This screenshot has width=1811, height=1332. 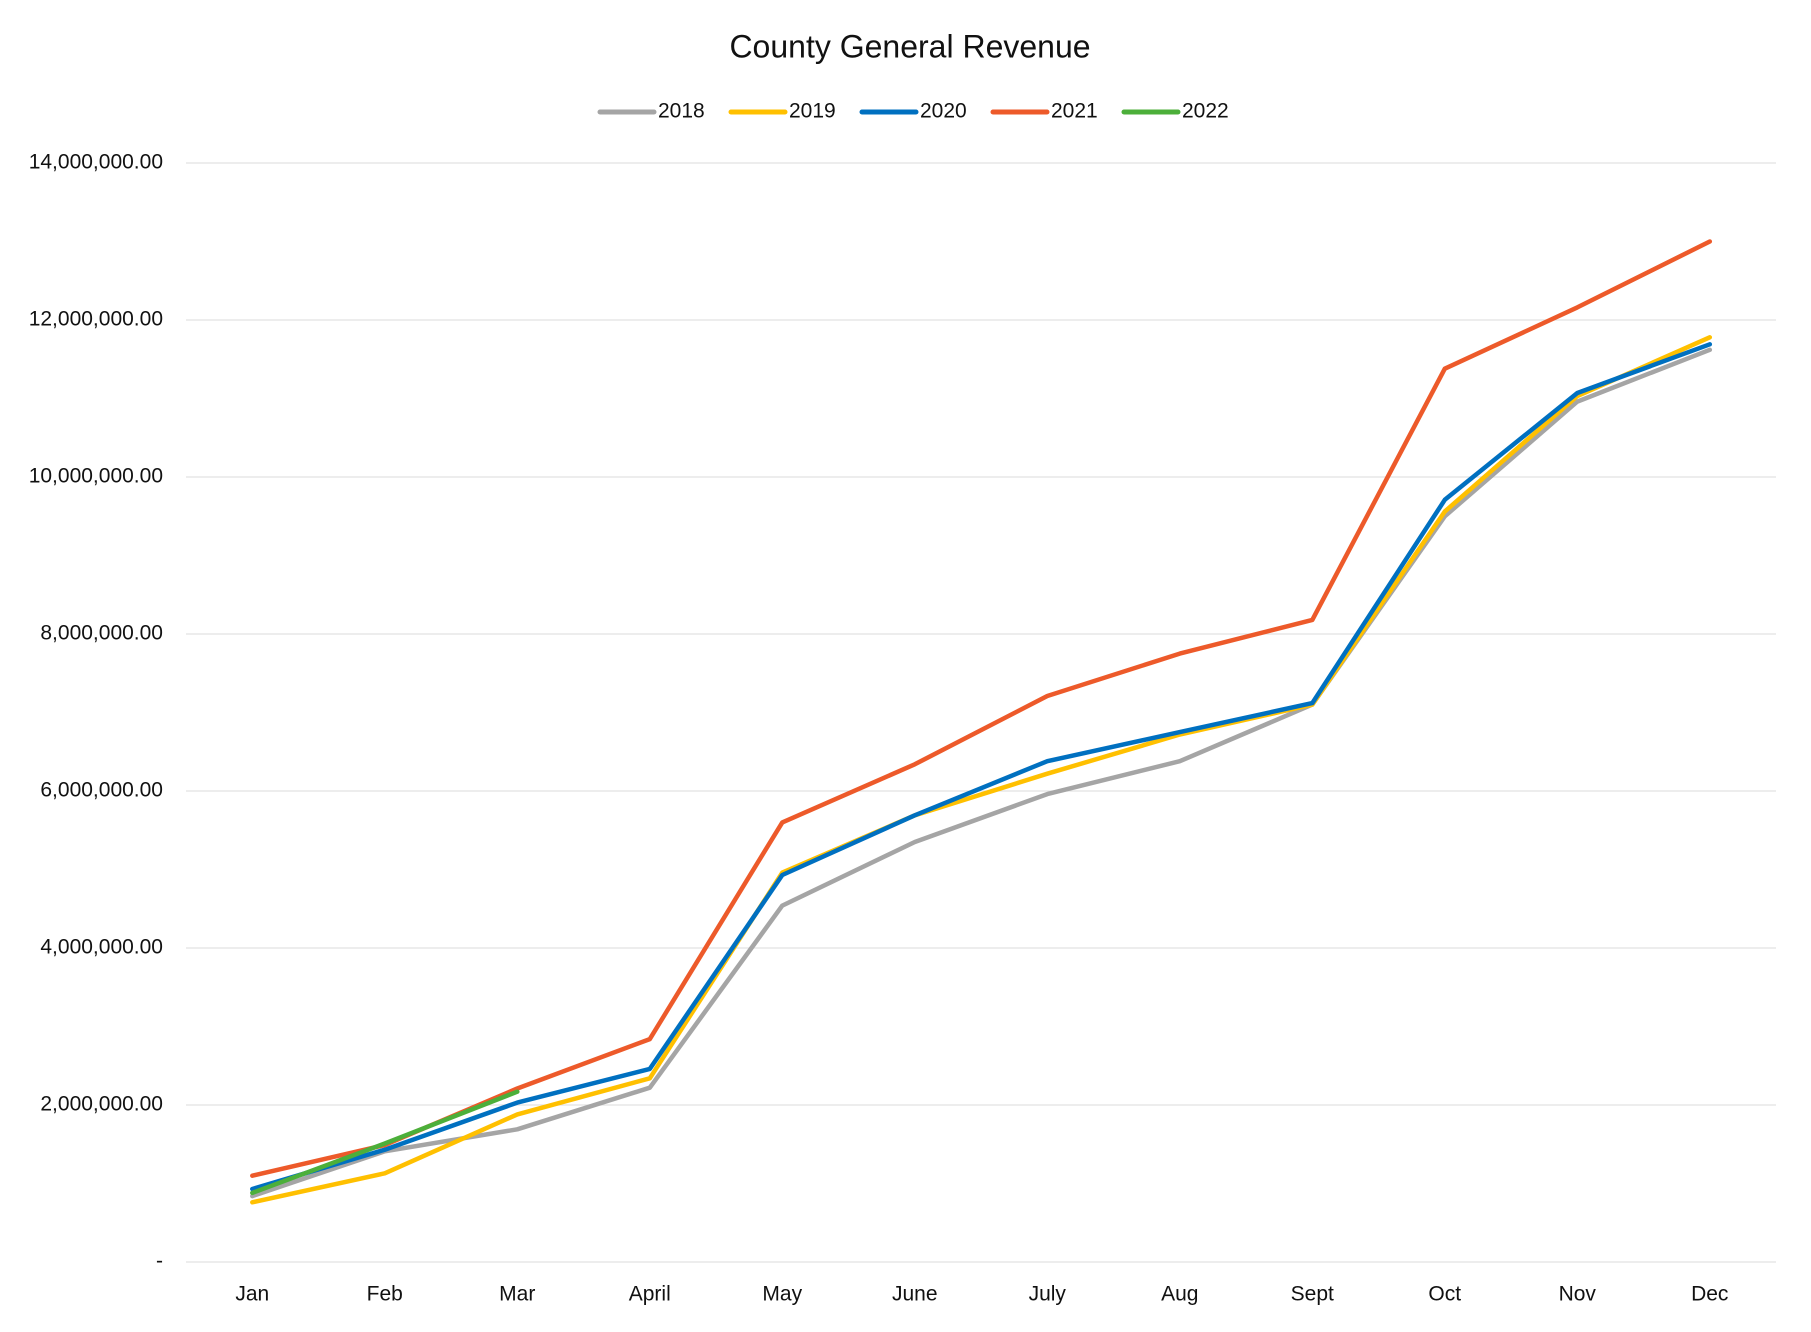 What do you see at coordinates (96, 476) in the screenshot?
I see `y-tick-label: 10,000,000.00` at bounding box center [96, 476].